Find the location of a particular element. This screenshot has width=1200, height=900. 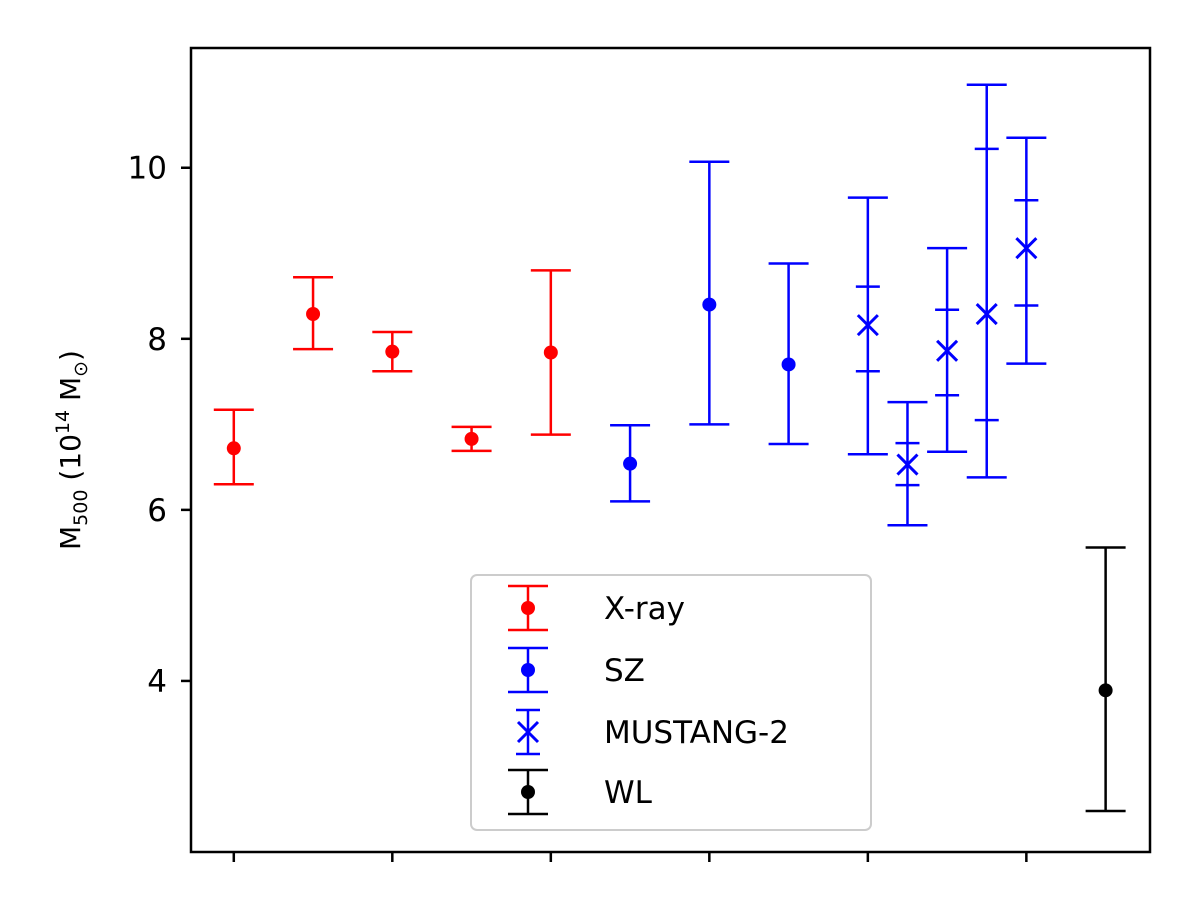

y-axis-label-main: M is located at coordinates (70, 538).